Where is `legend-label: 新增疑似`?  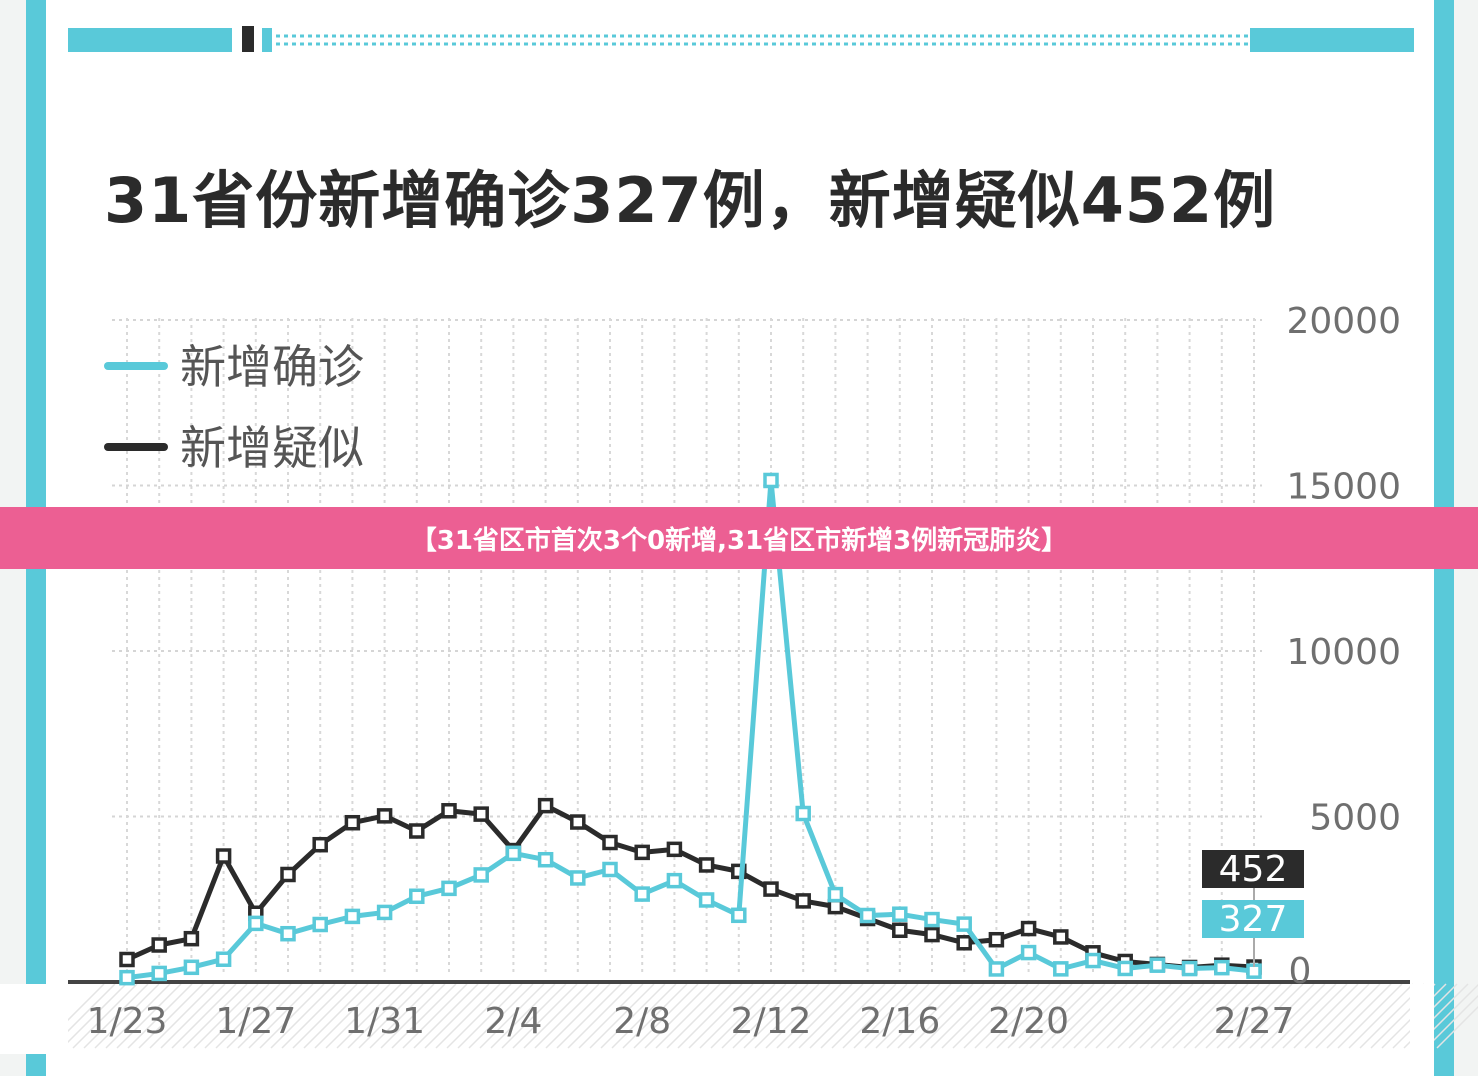
legend-label: 新增疑似 is located at coordinates (272, 448).